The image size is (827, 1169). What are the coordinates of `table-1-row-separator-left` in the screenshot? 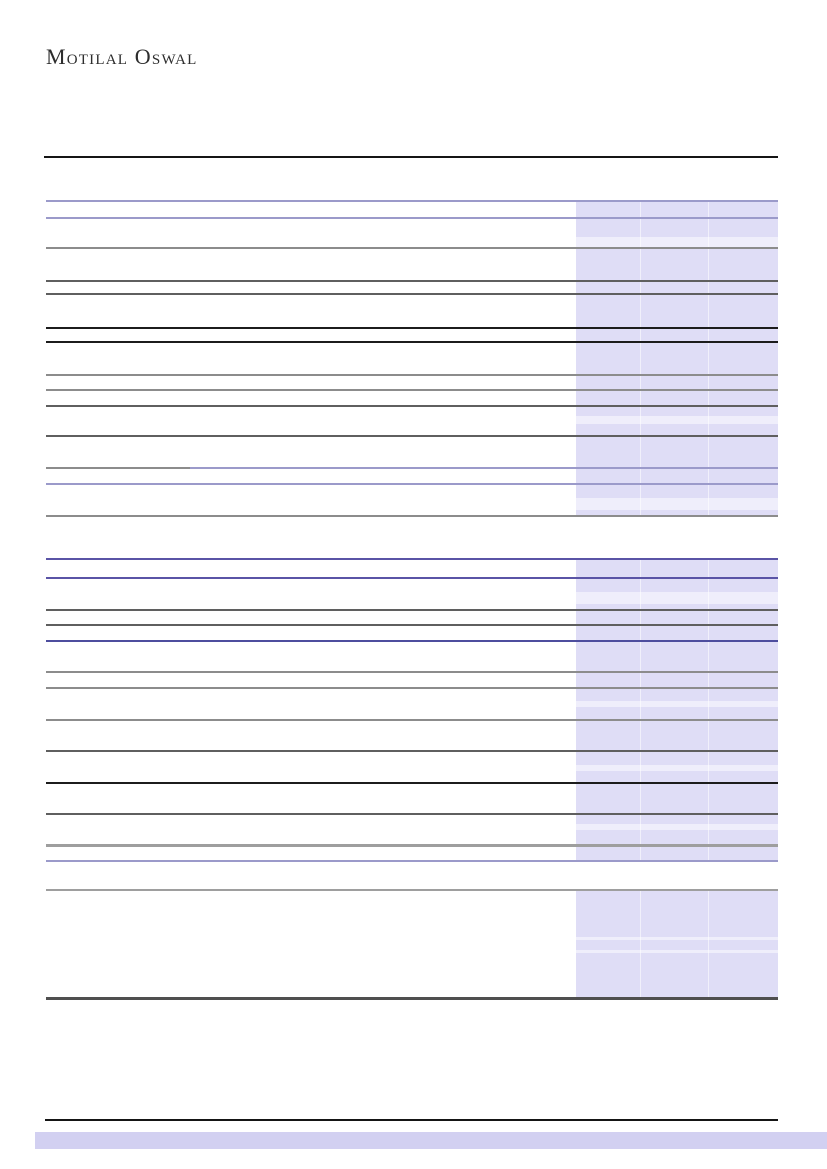 It's located at (118, 468).